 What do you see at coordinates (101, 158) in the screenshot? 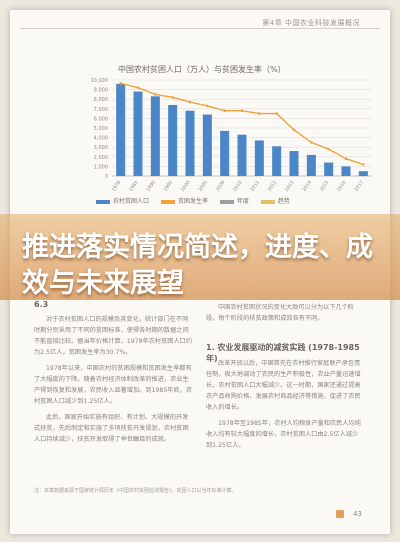
I see `y-tick-label: 2,000` at bounding box center [101, 158].